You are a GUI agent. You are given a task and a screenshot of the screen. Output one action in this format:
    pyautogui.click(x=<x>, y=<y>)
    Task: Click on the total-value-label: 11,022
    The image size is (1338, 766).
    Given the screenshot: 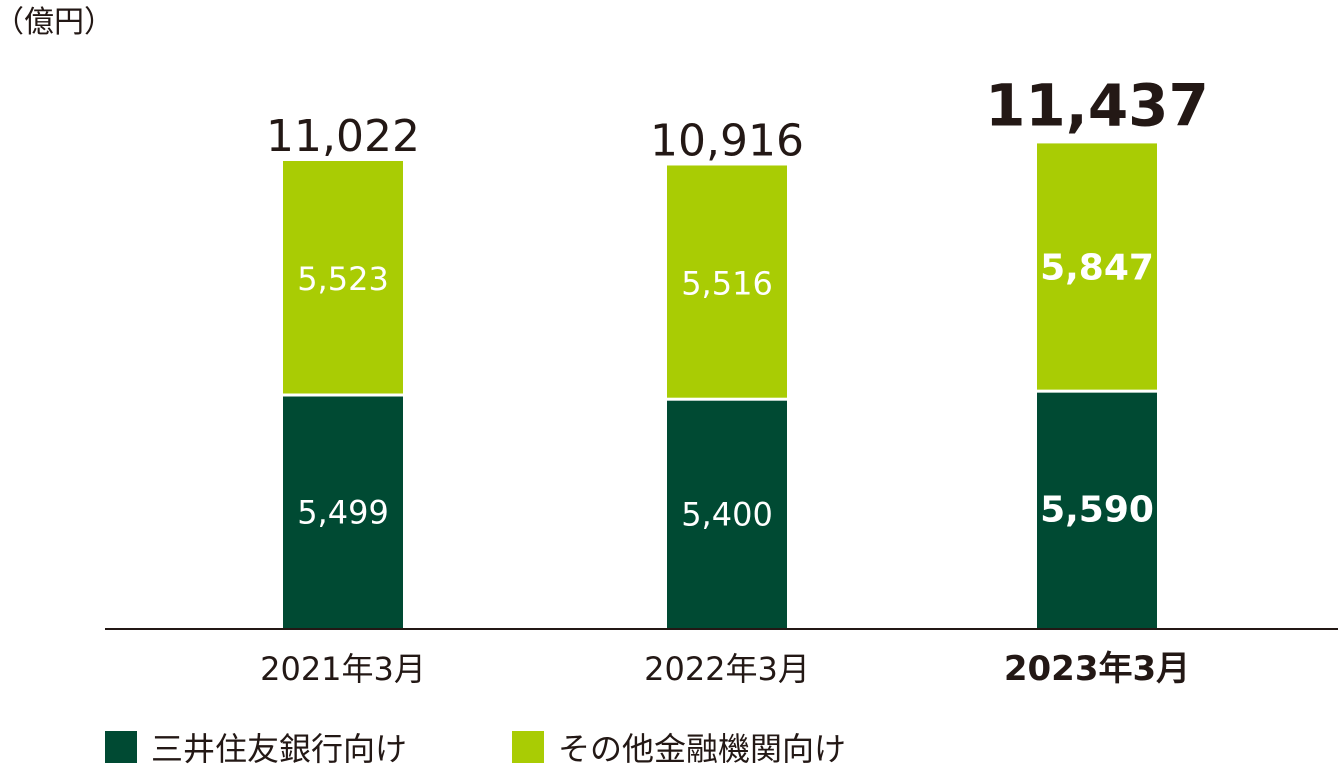 What is the action you would take?
    pyautogui.click(x=343, y=136)
    